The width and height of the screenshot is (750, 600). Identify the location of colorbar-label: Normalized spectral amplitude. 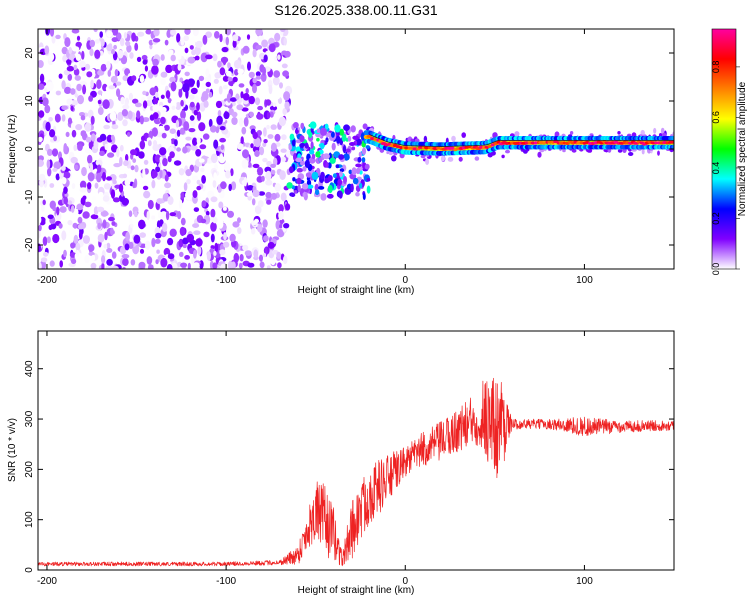
(742, 148).